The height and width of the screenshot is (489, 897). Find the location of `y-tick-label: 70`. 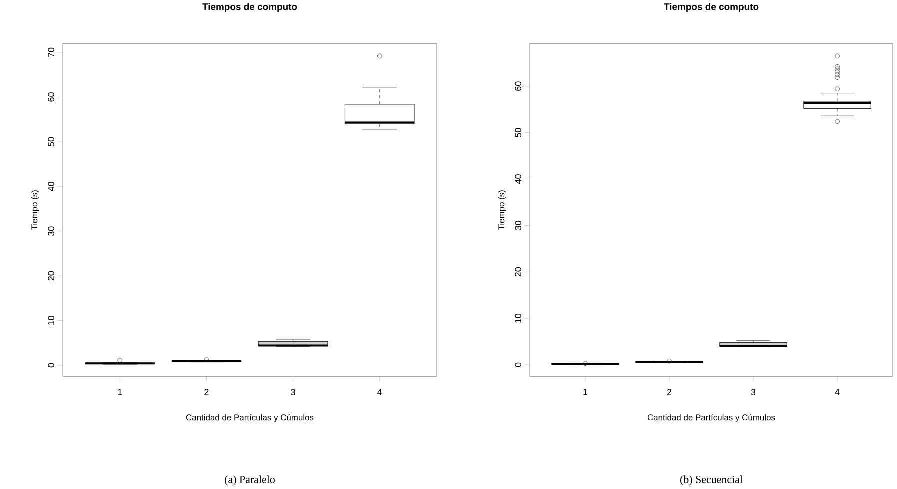

y-tick-label: 70 is located at coordinates (51, 53).